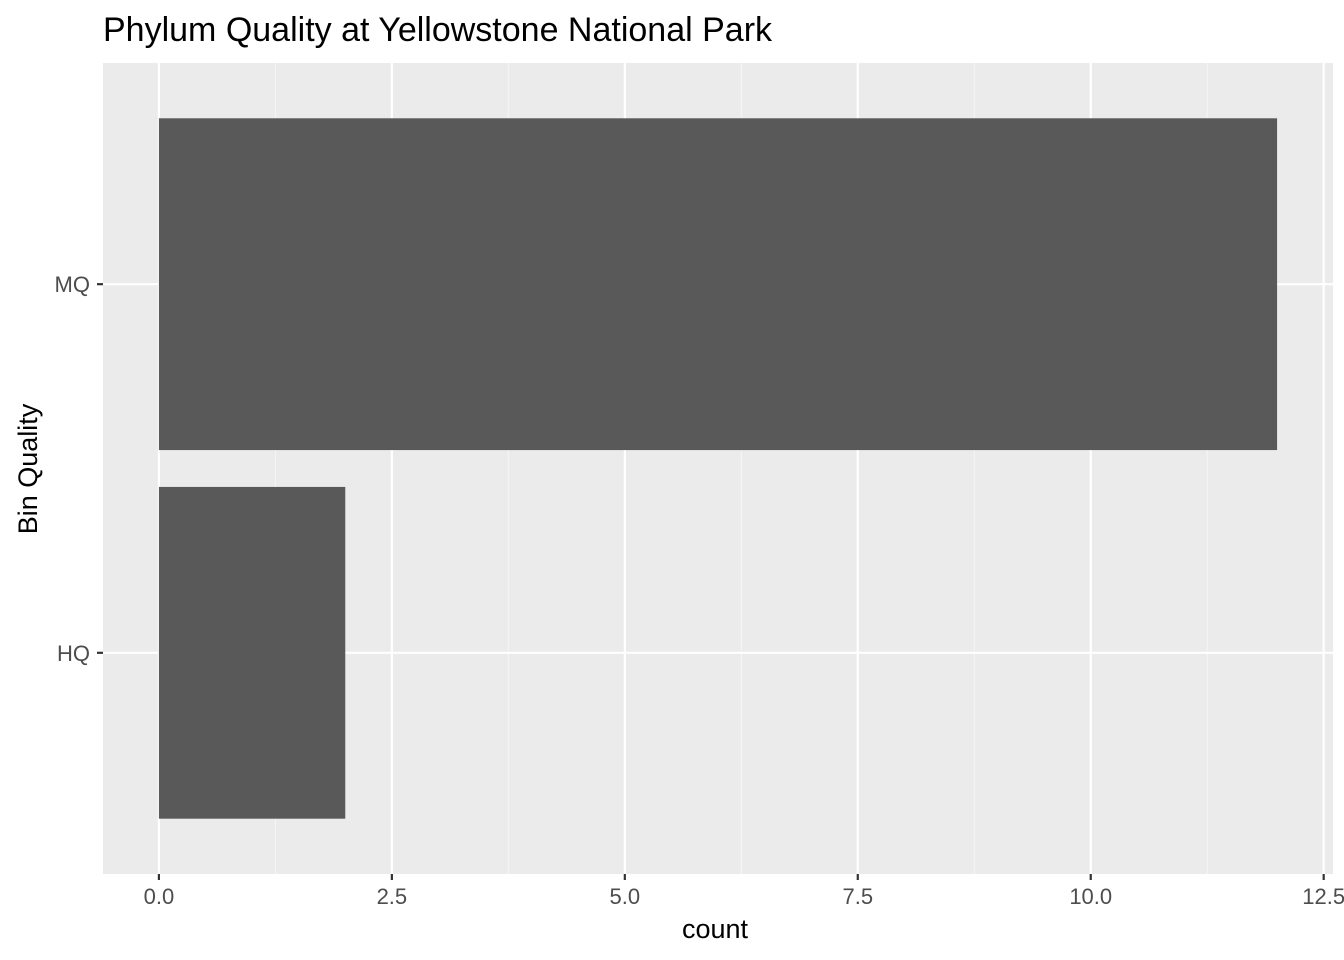  Describe the element at coordinates (392, 896) in the screenshot. I see `x-tick-label: 2.5` at that location.